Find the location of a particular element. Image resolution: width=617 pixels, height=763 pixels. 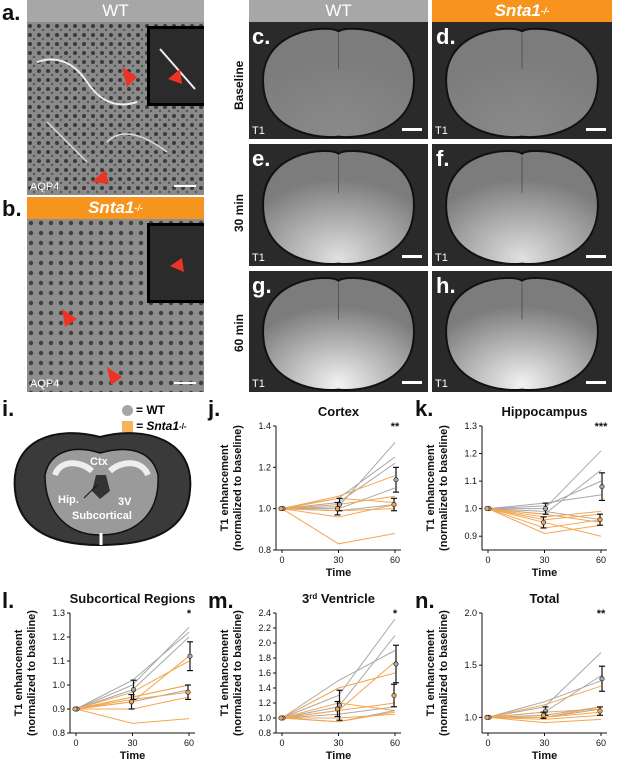

t1-label-g: T1 is located at coordinates (258, 384).